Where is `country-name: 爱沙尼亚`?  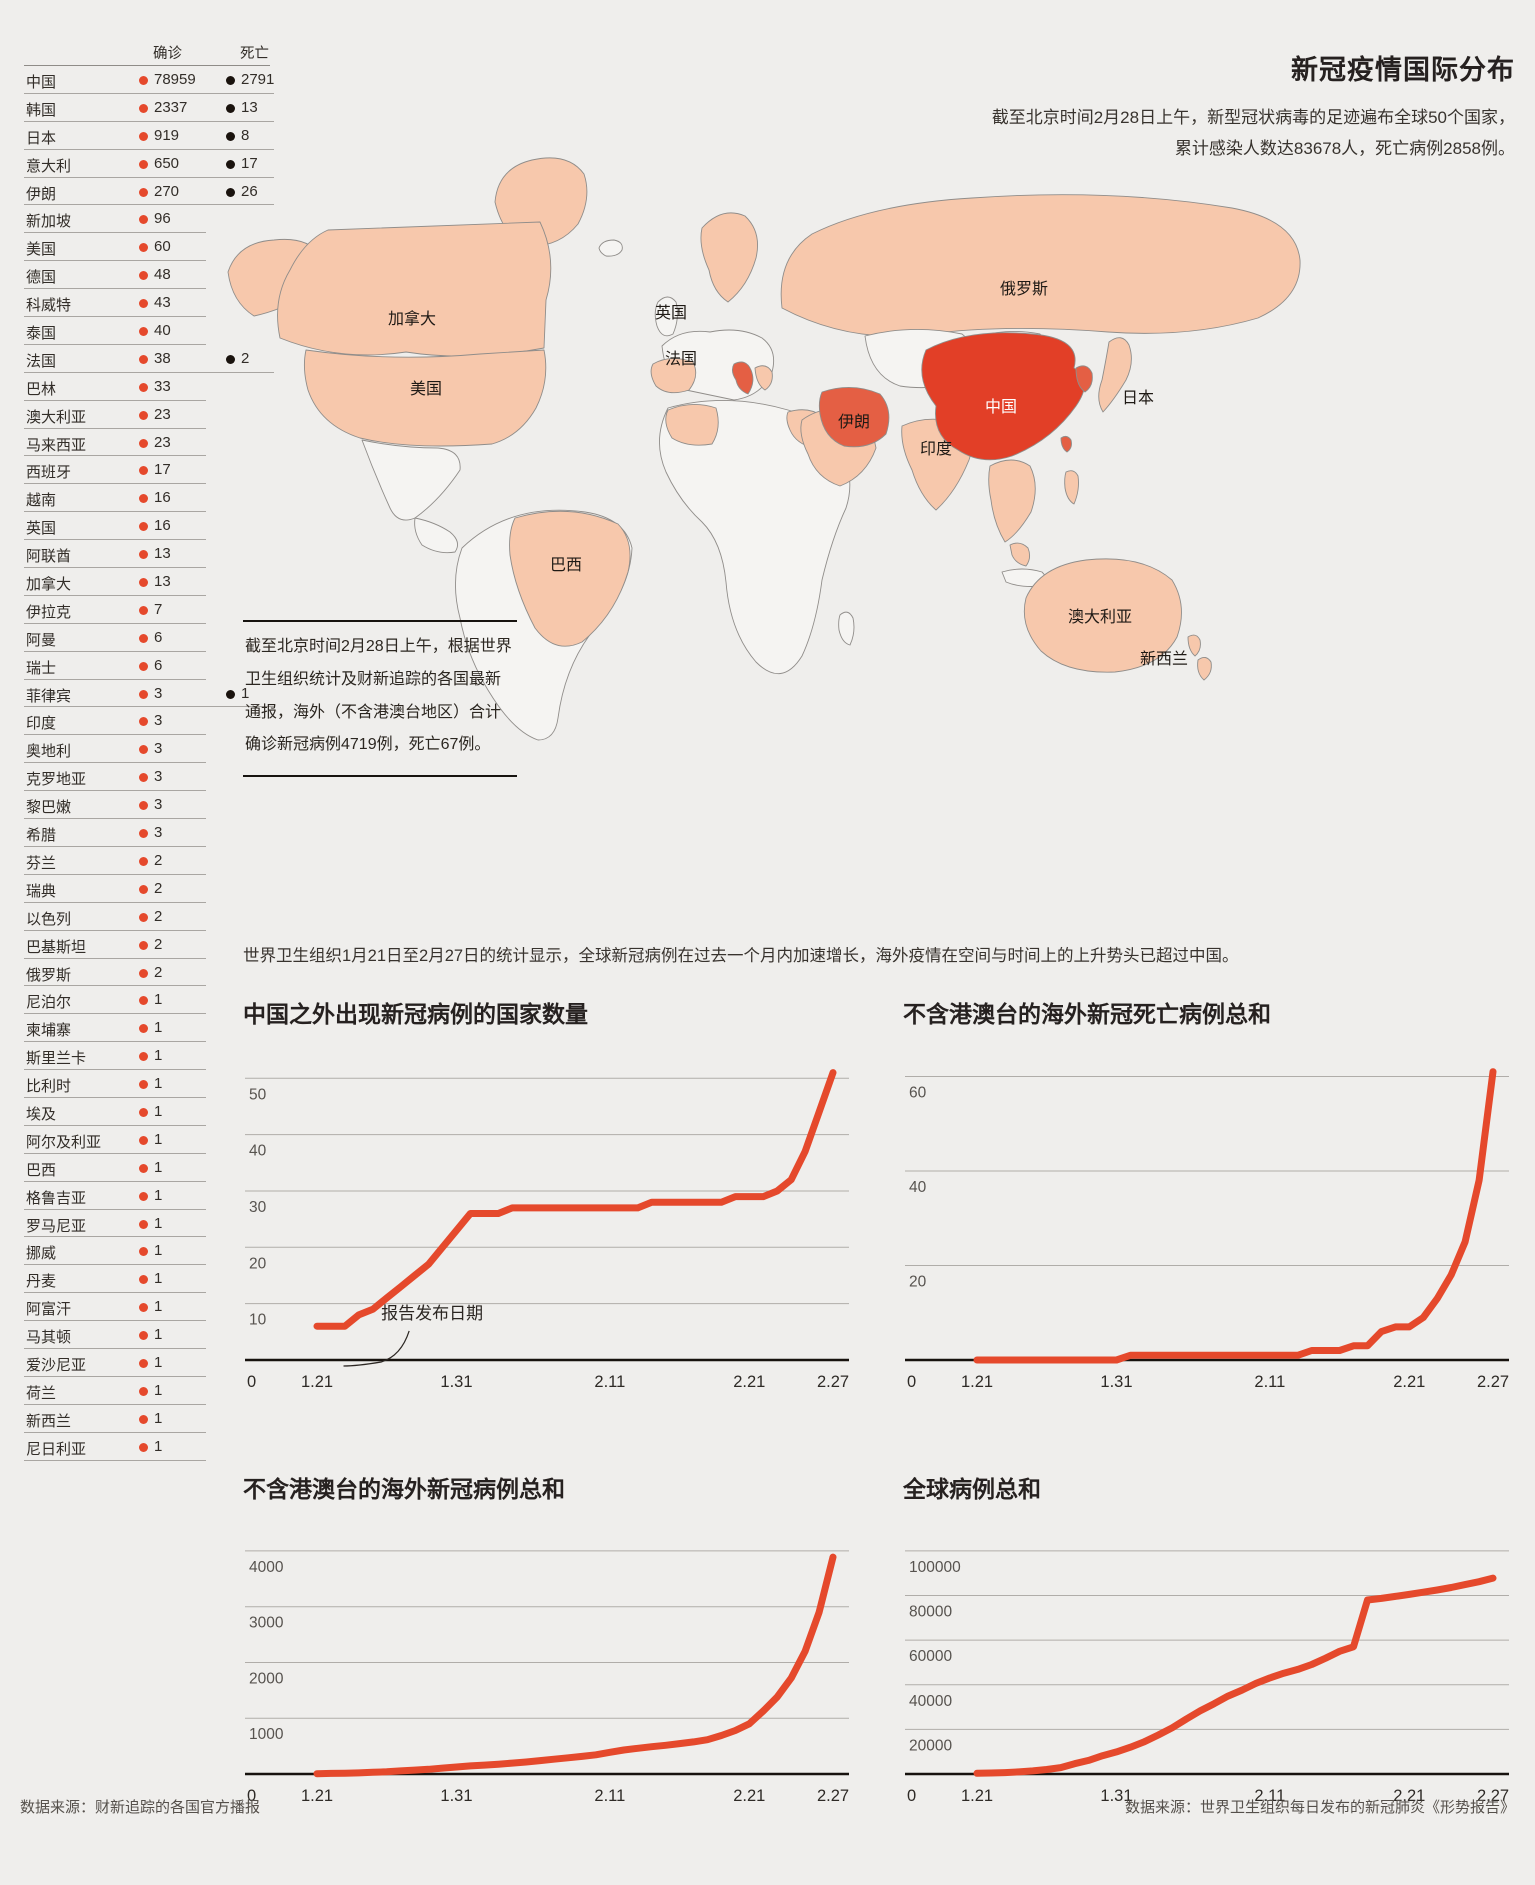 country-name: 爱沙尼亚 is located at coordinates (56, 1365).